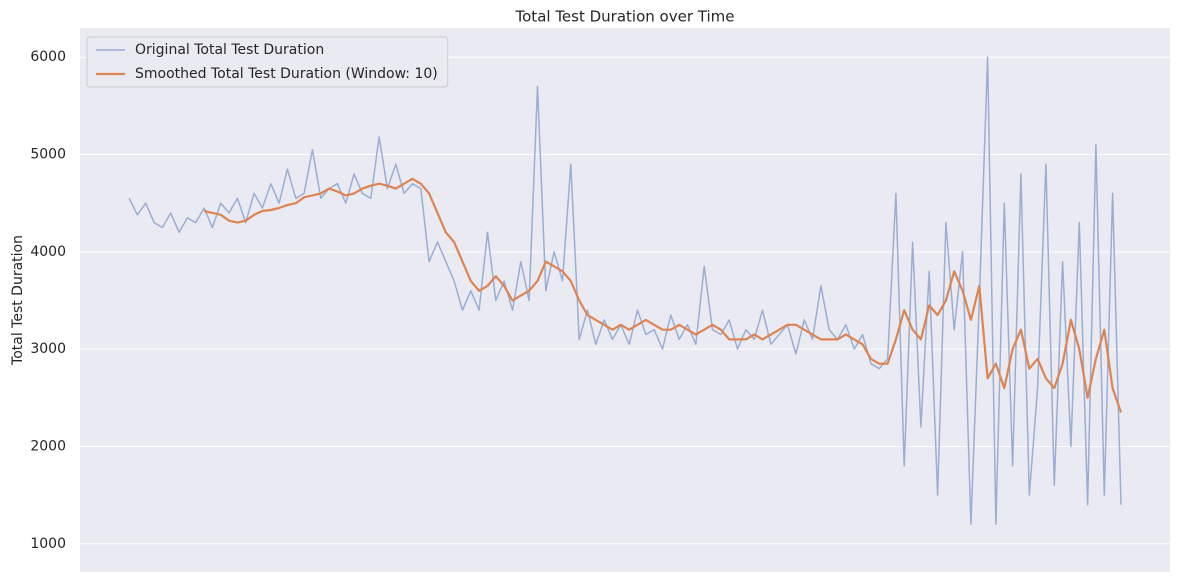  What do you see at coordinates (48, 544) in the screenshot?
I see `y-tick-label: 1000` at bounding box center [48, 544].